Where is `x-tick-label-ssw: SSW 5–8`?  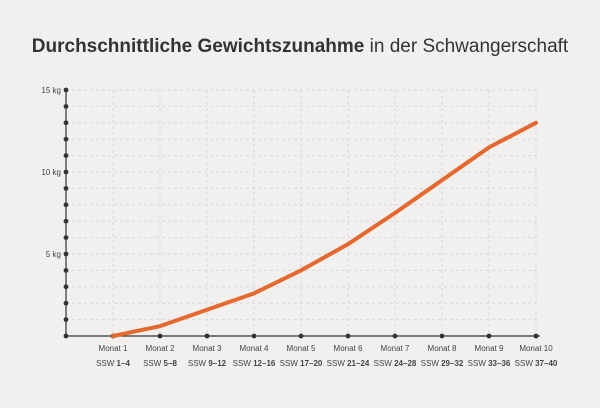 x-tick-label-ssw: SSW 5–8 is located at coordinates (160, 363).